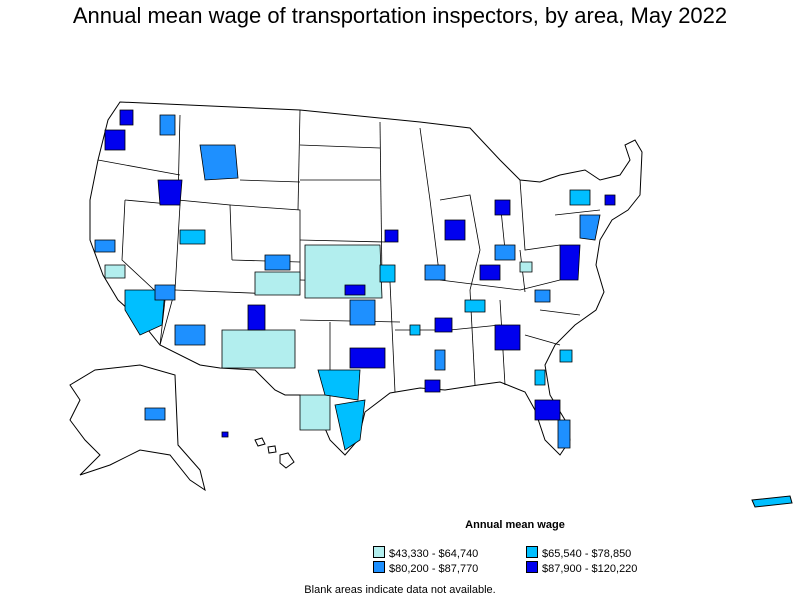 The height and width of the screenshot is (600, 800). Describe the element at coordinates (400, 590) in the screenshot. I see `footnote: Blank areas indicate data not available.` at that location.